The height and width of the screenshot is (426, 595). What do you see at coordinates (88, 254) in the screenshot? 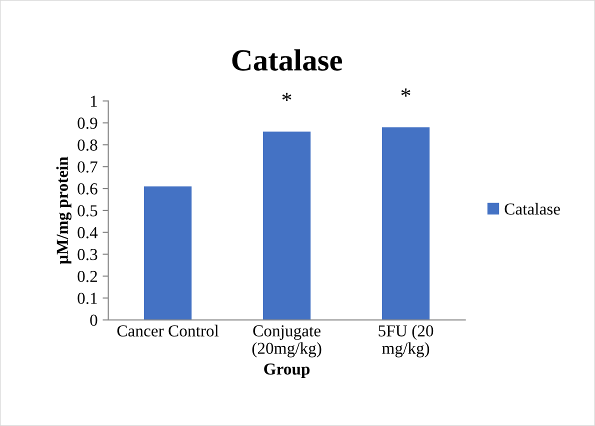
I see `y-tick-label: 0.3` at bounding box center [88, 254].